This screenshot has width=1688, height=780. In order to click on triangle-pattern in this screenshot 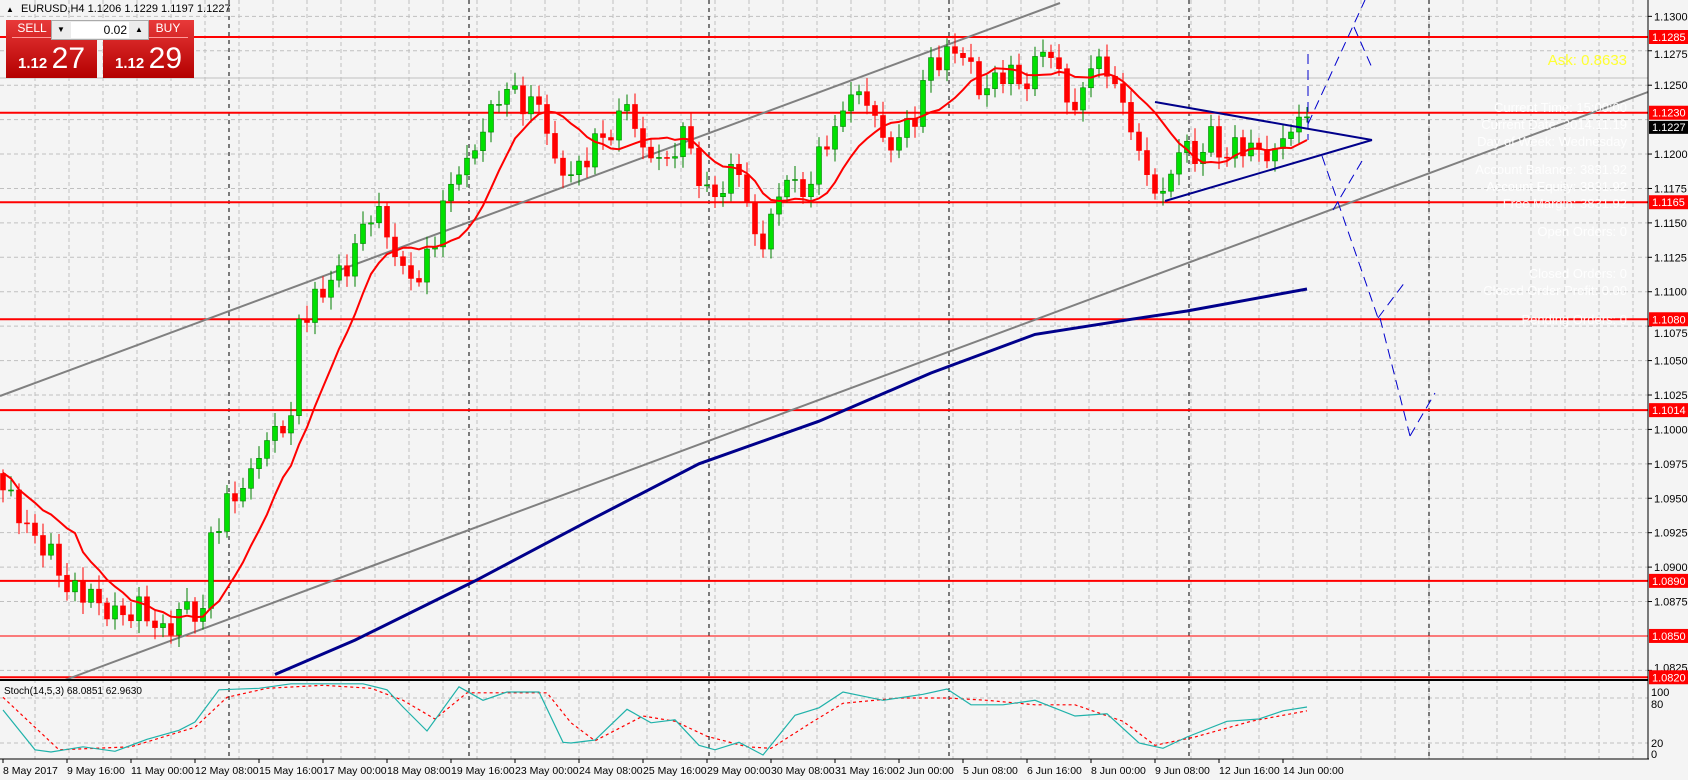, I will do `click(1263, 151)`.